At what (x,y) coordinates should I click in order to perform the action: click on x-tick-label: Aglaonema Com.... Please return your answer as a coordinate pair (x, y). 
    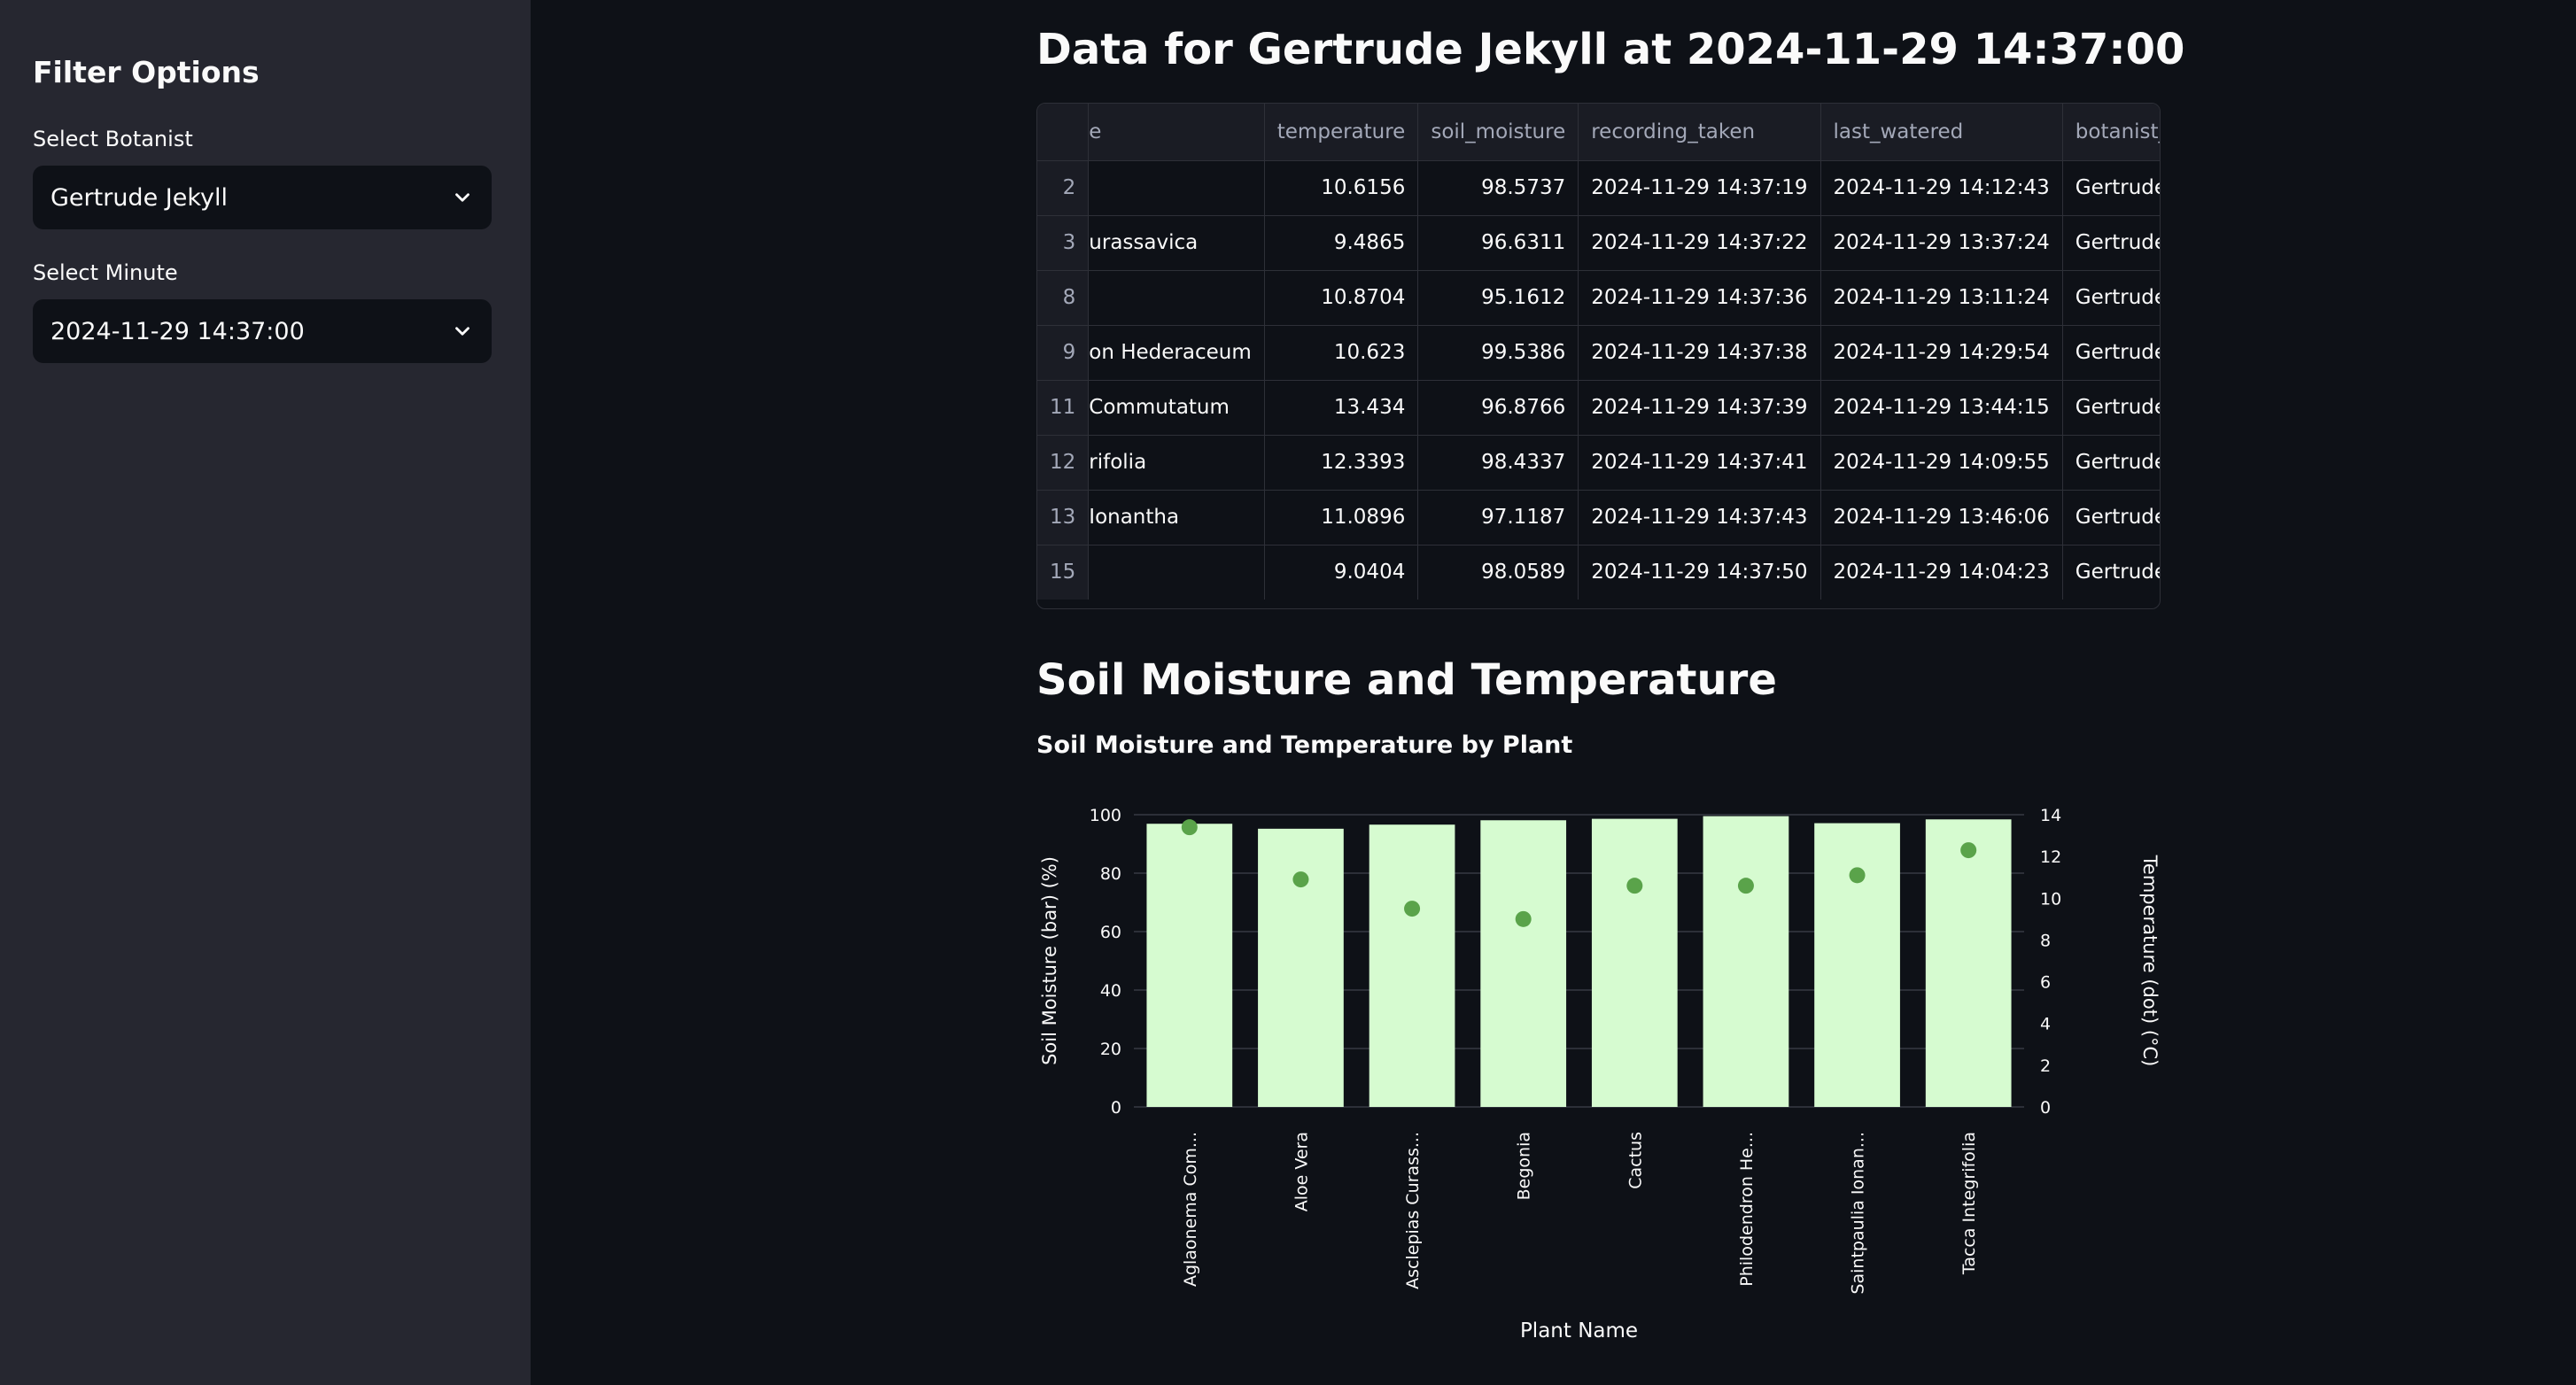
    Looking at the image, I should click on (1190, 1210).